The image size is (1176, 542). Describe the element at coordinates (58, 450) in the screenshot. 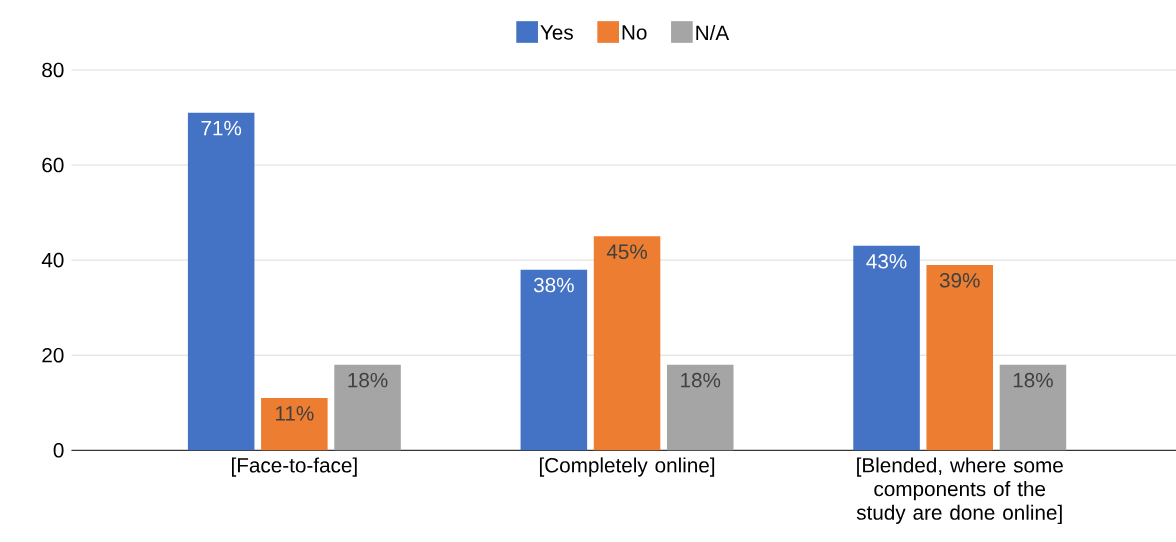

I see `y-tick-label: 0` at that location.